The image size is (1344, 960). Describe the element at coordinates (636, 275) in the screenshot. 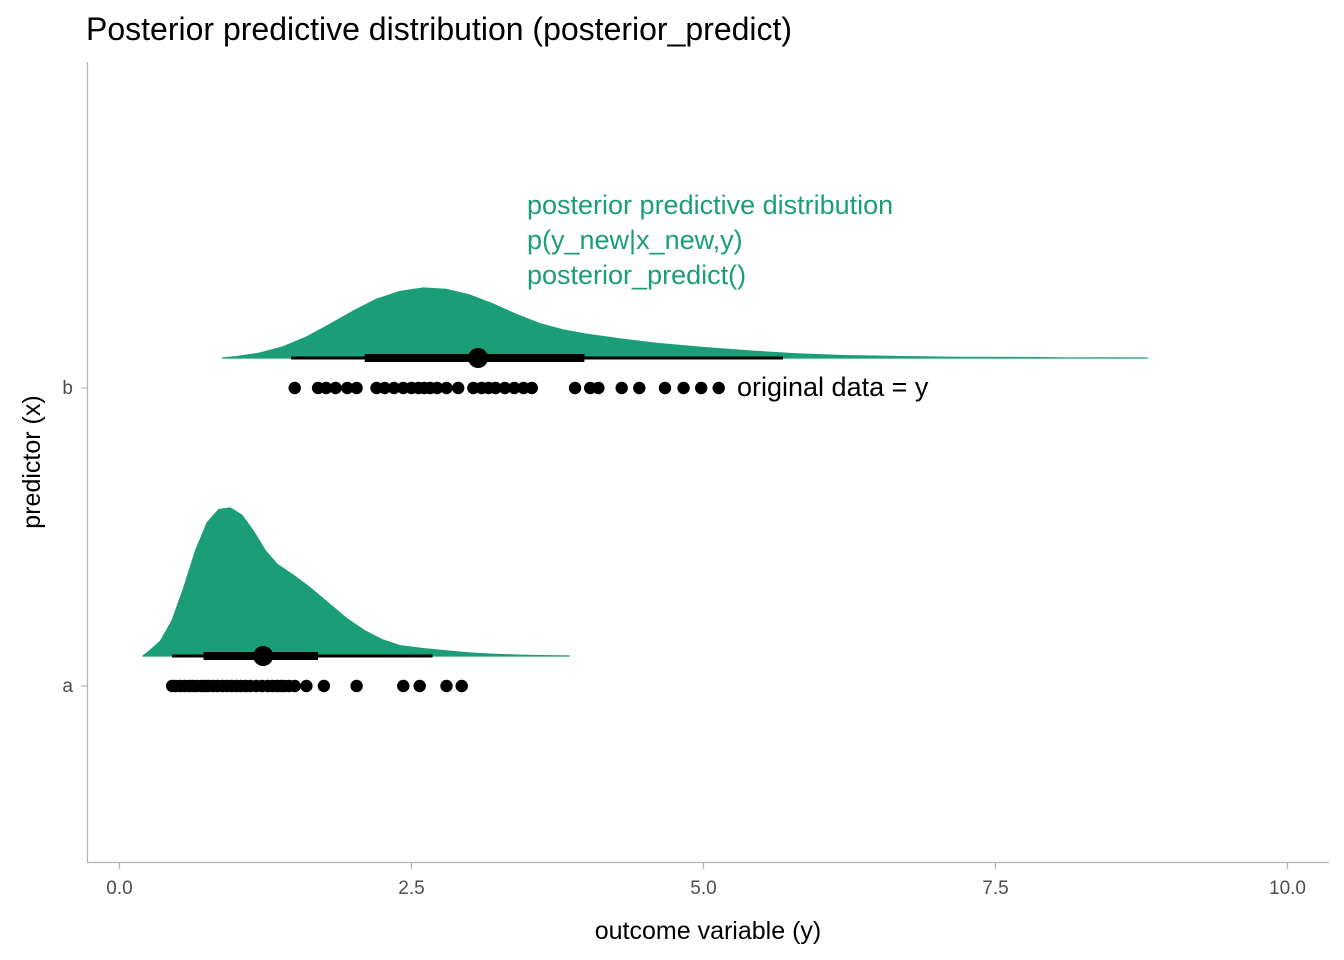

I see `annotation-line-3: posterior_predict()` at that location.